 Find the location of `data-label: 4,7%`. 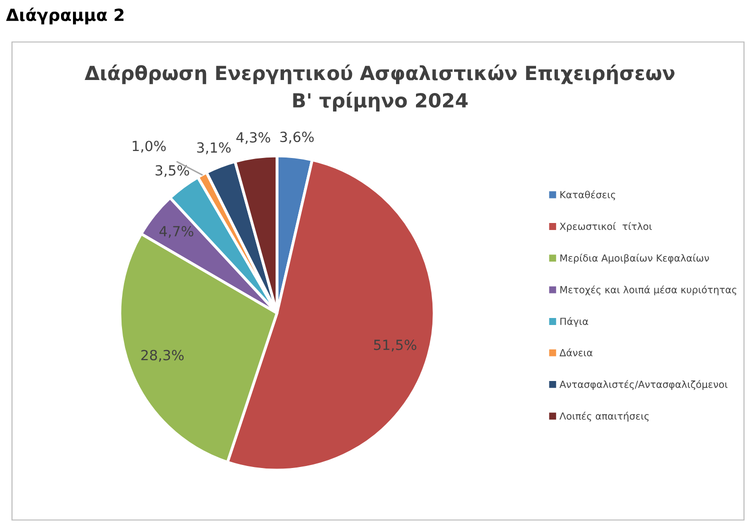

data-label: 4,7% is located at coordinates (176, 232).